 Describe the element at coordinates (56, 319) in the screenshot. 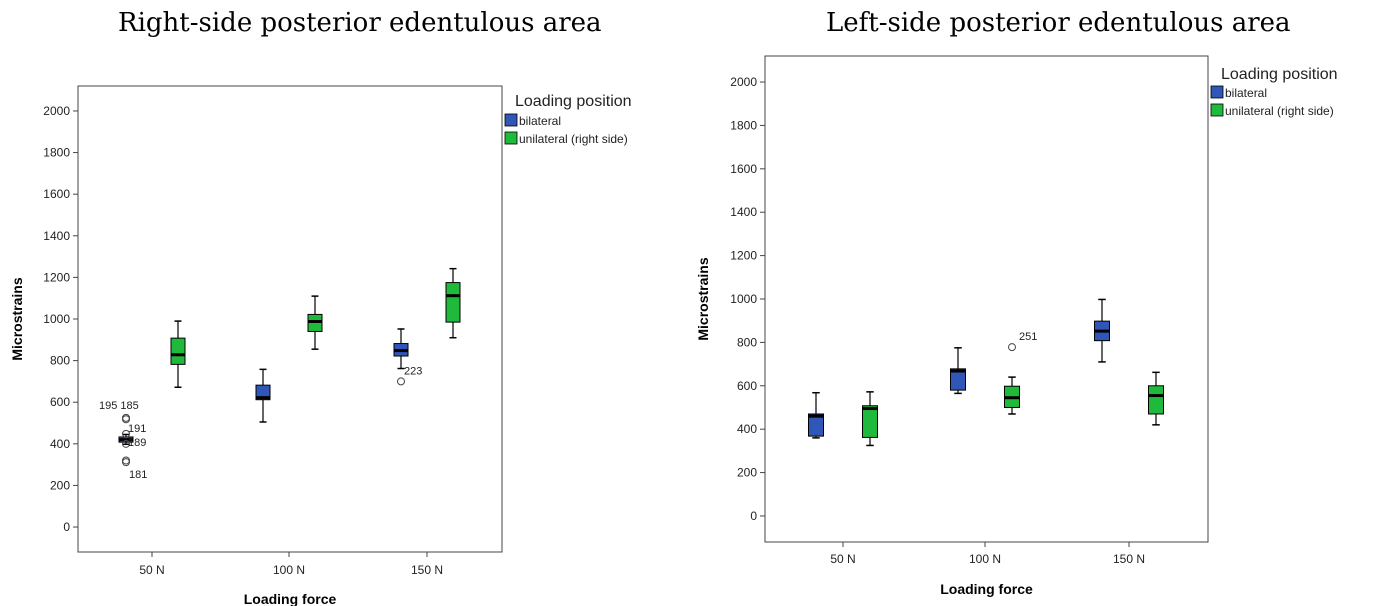

I see `right-y-tick-label: 1000` at that location.